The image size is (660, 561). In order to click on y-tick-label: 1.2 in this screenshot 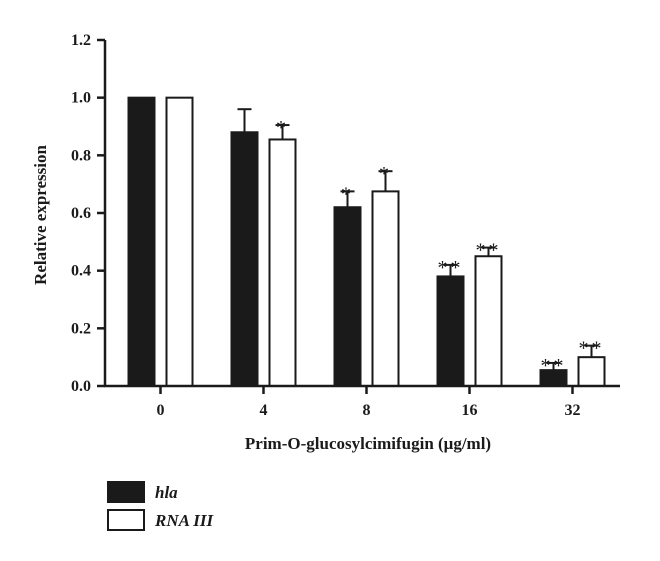, I will do `click(81, 40)`.